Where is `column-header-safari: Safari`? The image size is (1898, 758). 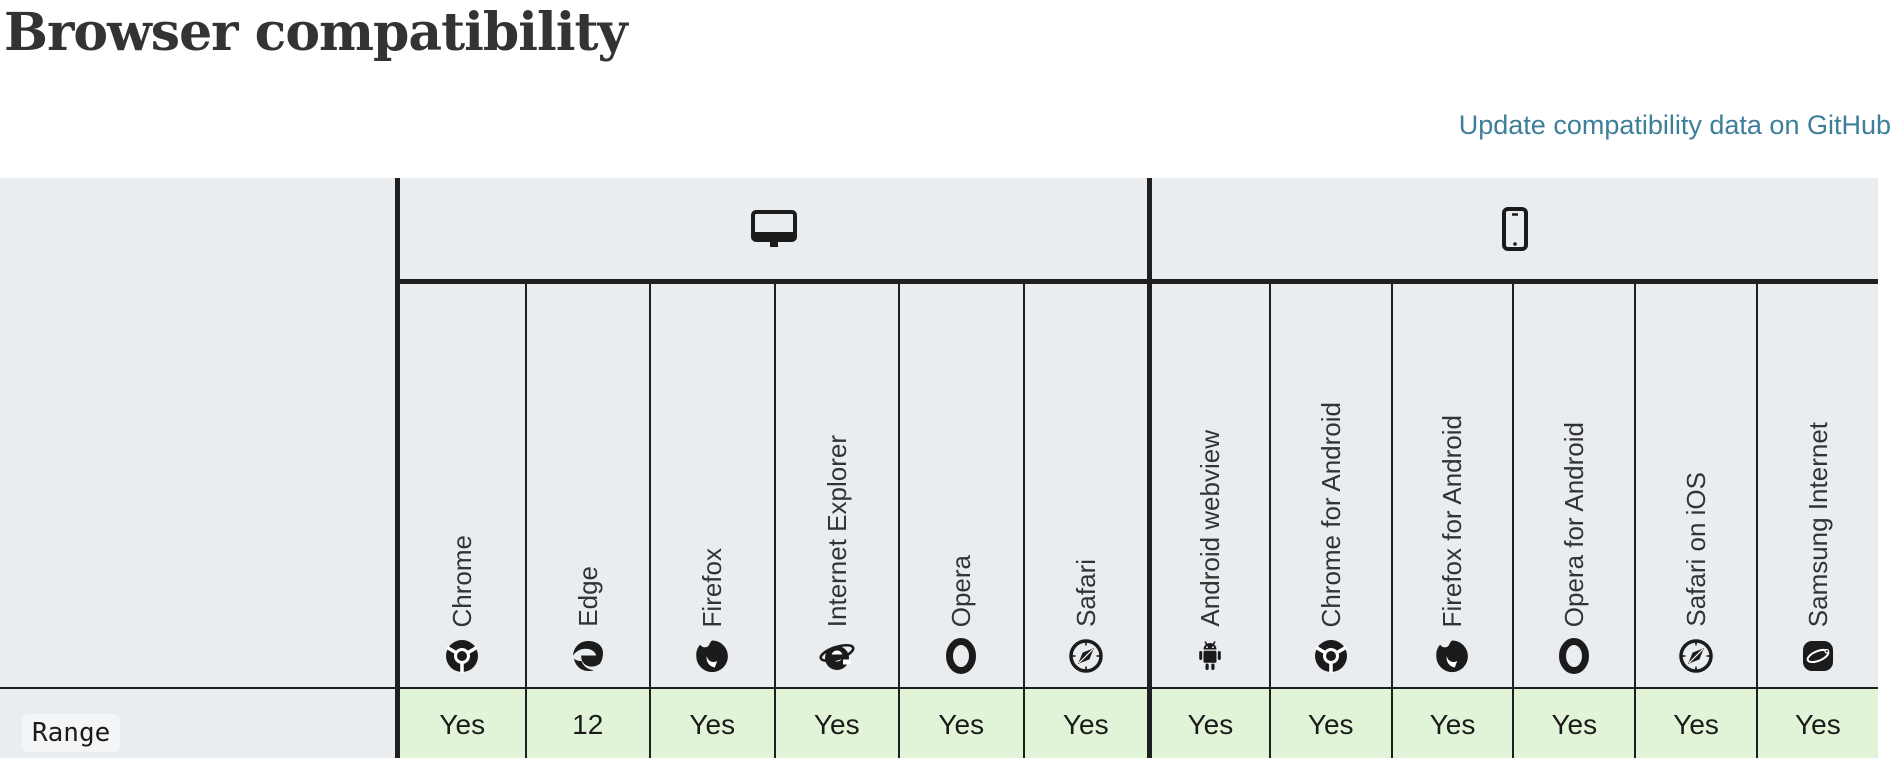
column-header-safari: Safari is located at coordinates (1084, 485).